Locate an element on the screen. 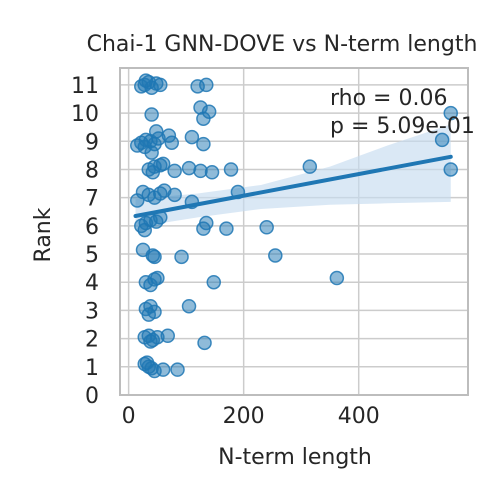 Image resolution: width=500 pixels, height=504 pixels. y-tick-label: 2 is located at coordinates (92, 340).